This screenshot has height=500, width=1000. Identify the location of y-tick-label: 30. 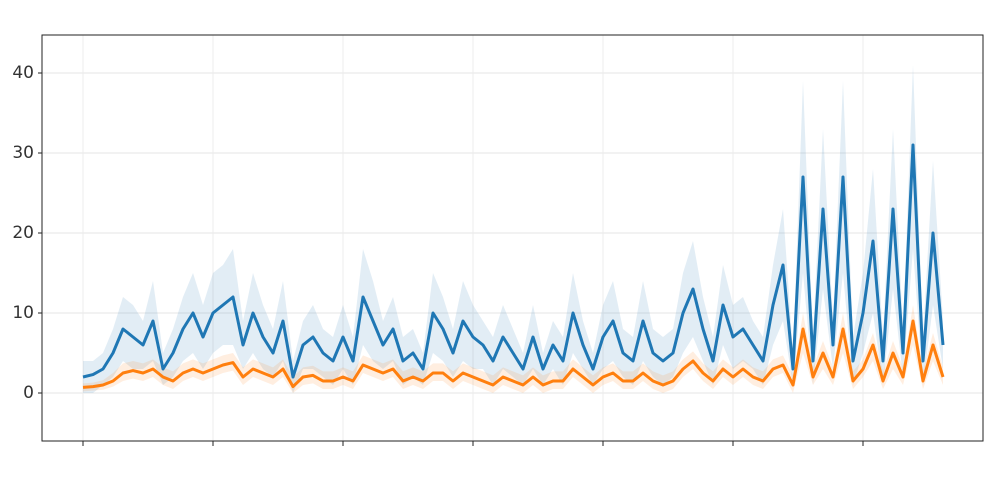
(23, 153).